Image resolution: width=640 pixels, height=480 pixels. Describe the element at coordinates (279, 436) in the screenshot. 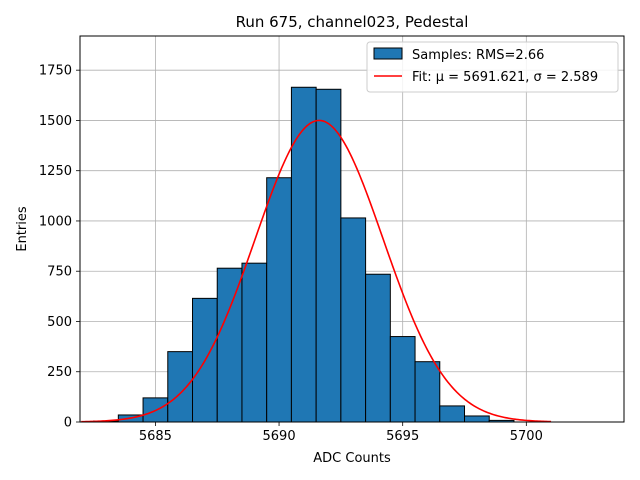

I see `x-tick-label: 5690` at that location.